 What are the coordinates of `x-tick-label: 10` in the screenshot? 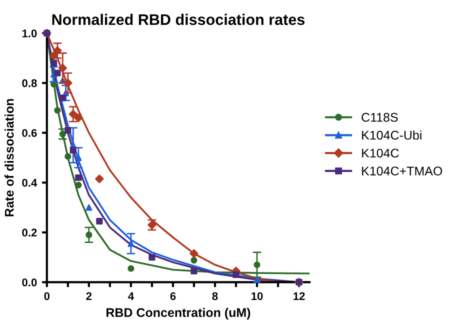 It's located at (257, 296).